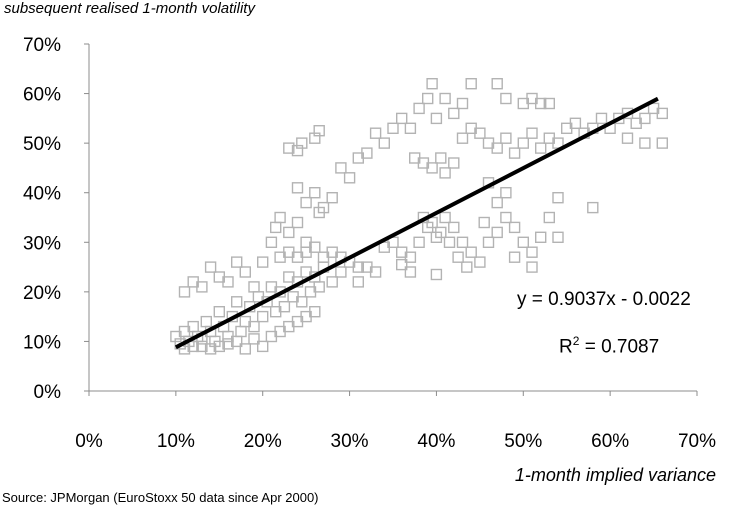 The image size is (729, 505). What do you see at coordinates (42, 293) in the screenshot?
I see `y-tick-label: 20%` at bounding box center [42, 293].